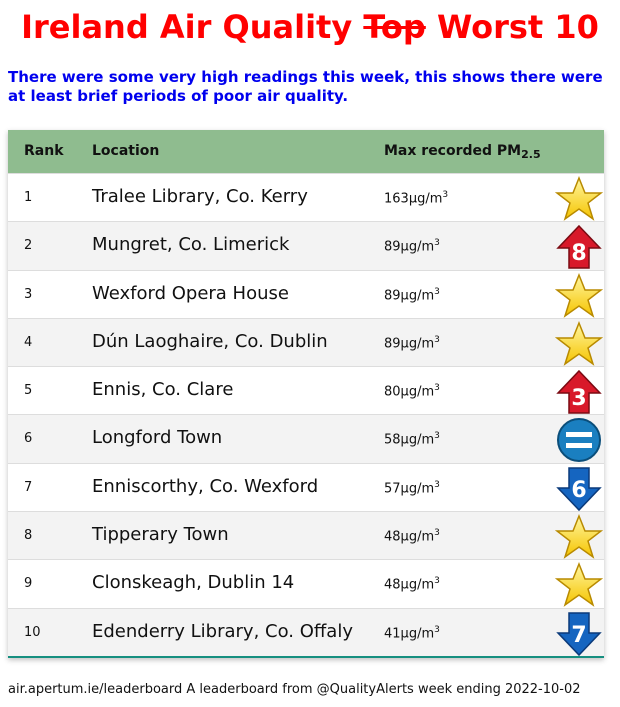 The width and height of the screenshot is (620, 707). What do you see at coordinates (412, 391) in the screenshot?
I see `pm-value-cell: 80µg/m3` at bounding box center [412, 391].